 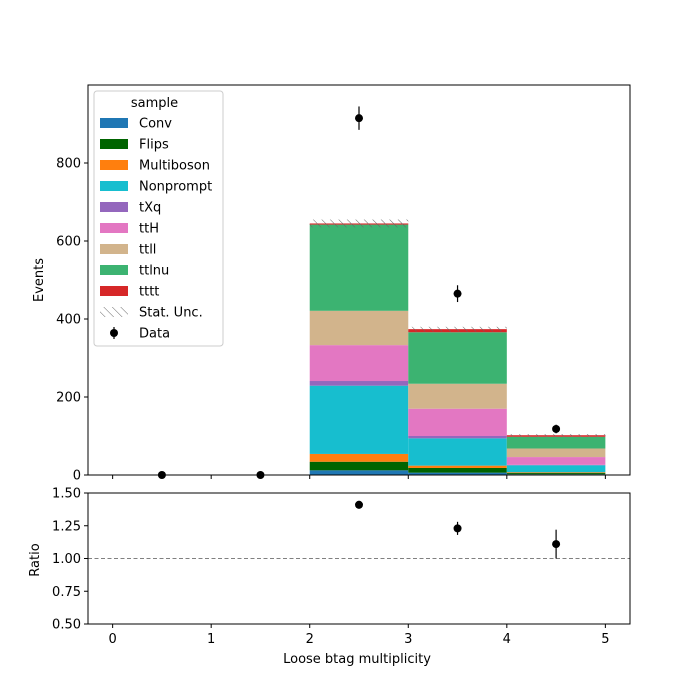 What do you see at coordinates (66, 559) in the screenshot?
I see `ratio-y-tick-label: 1.00` at bounding box center [66, 559].